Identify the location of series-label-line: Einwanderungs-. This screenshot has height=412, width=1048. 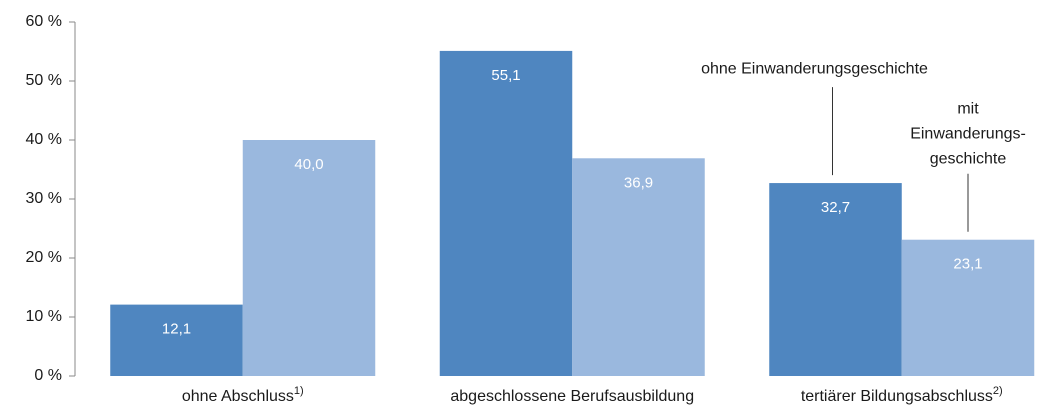
(968, 134).